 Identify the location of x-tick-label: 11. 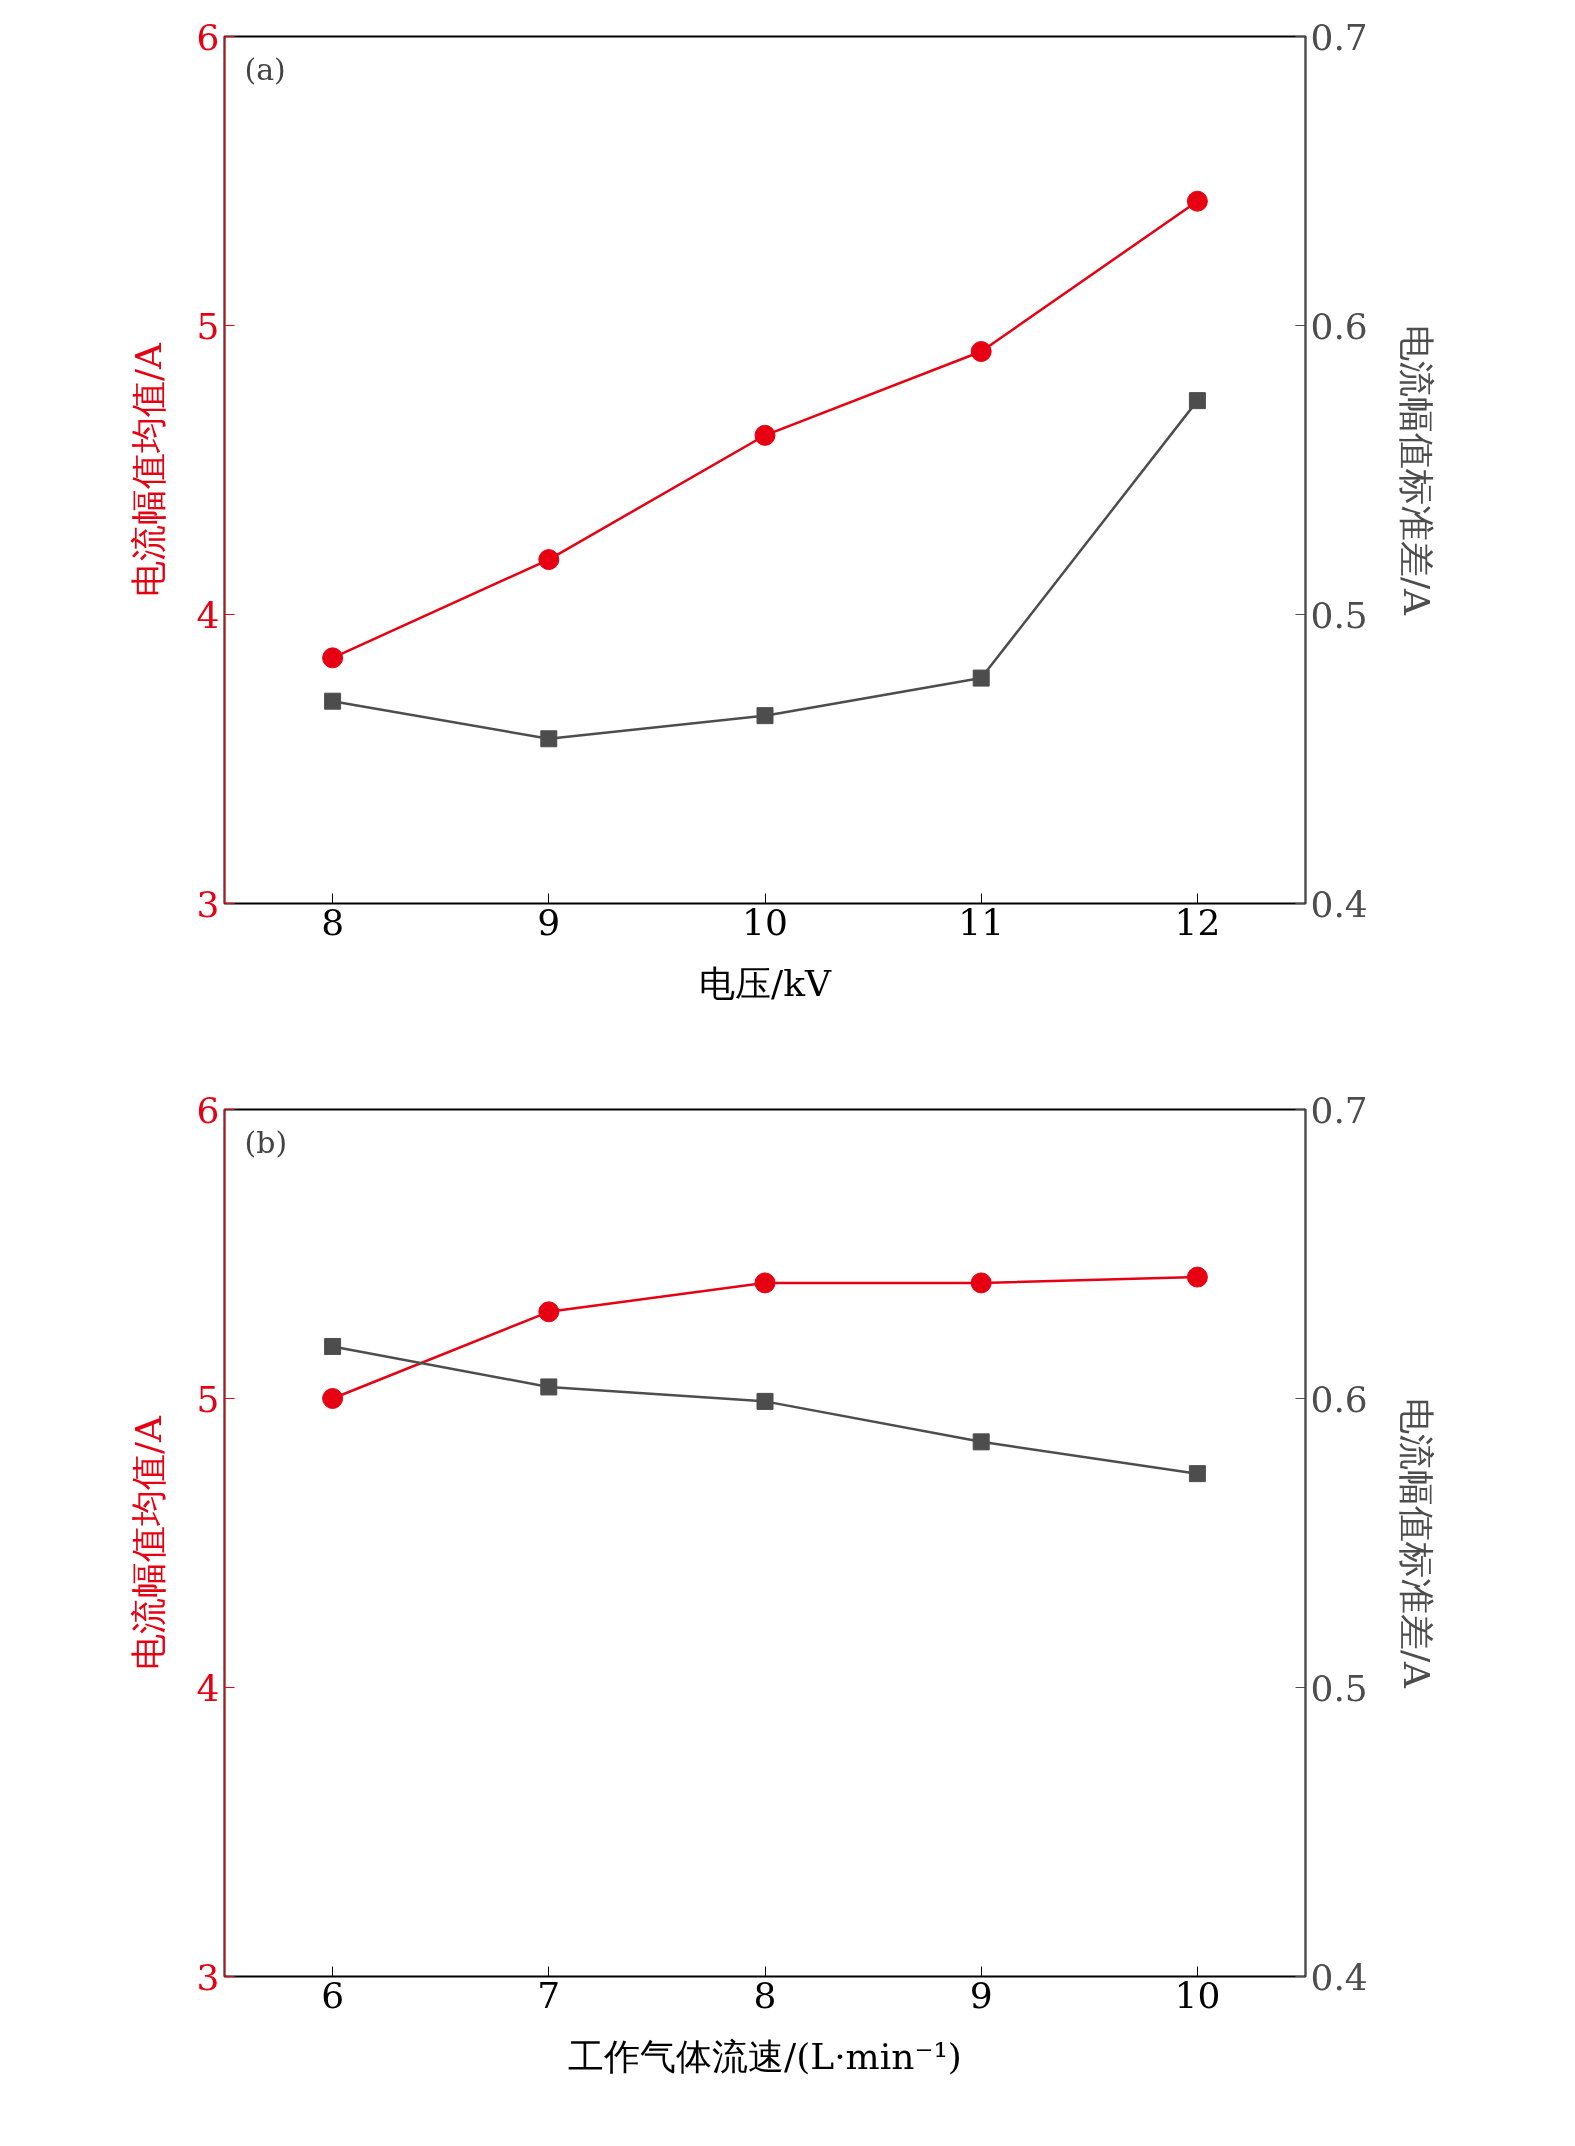
(981, 922).